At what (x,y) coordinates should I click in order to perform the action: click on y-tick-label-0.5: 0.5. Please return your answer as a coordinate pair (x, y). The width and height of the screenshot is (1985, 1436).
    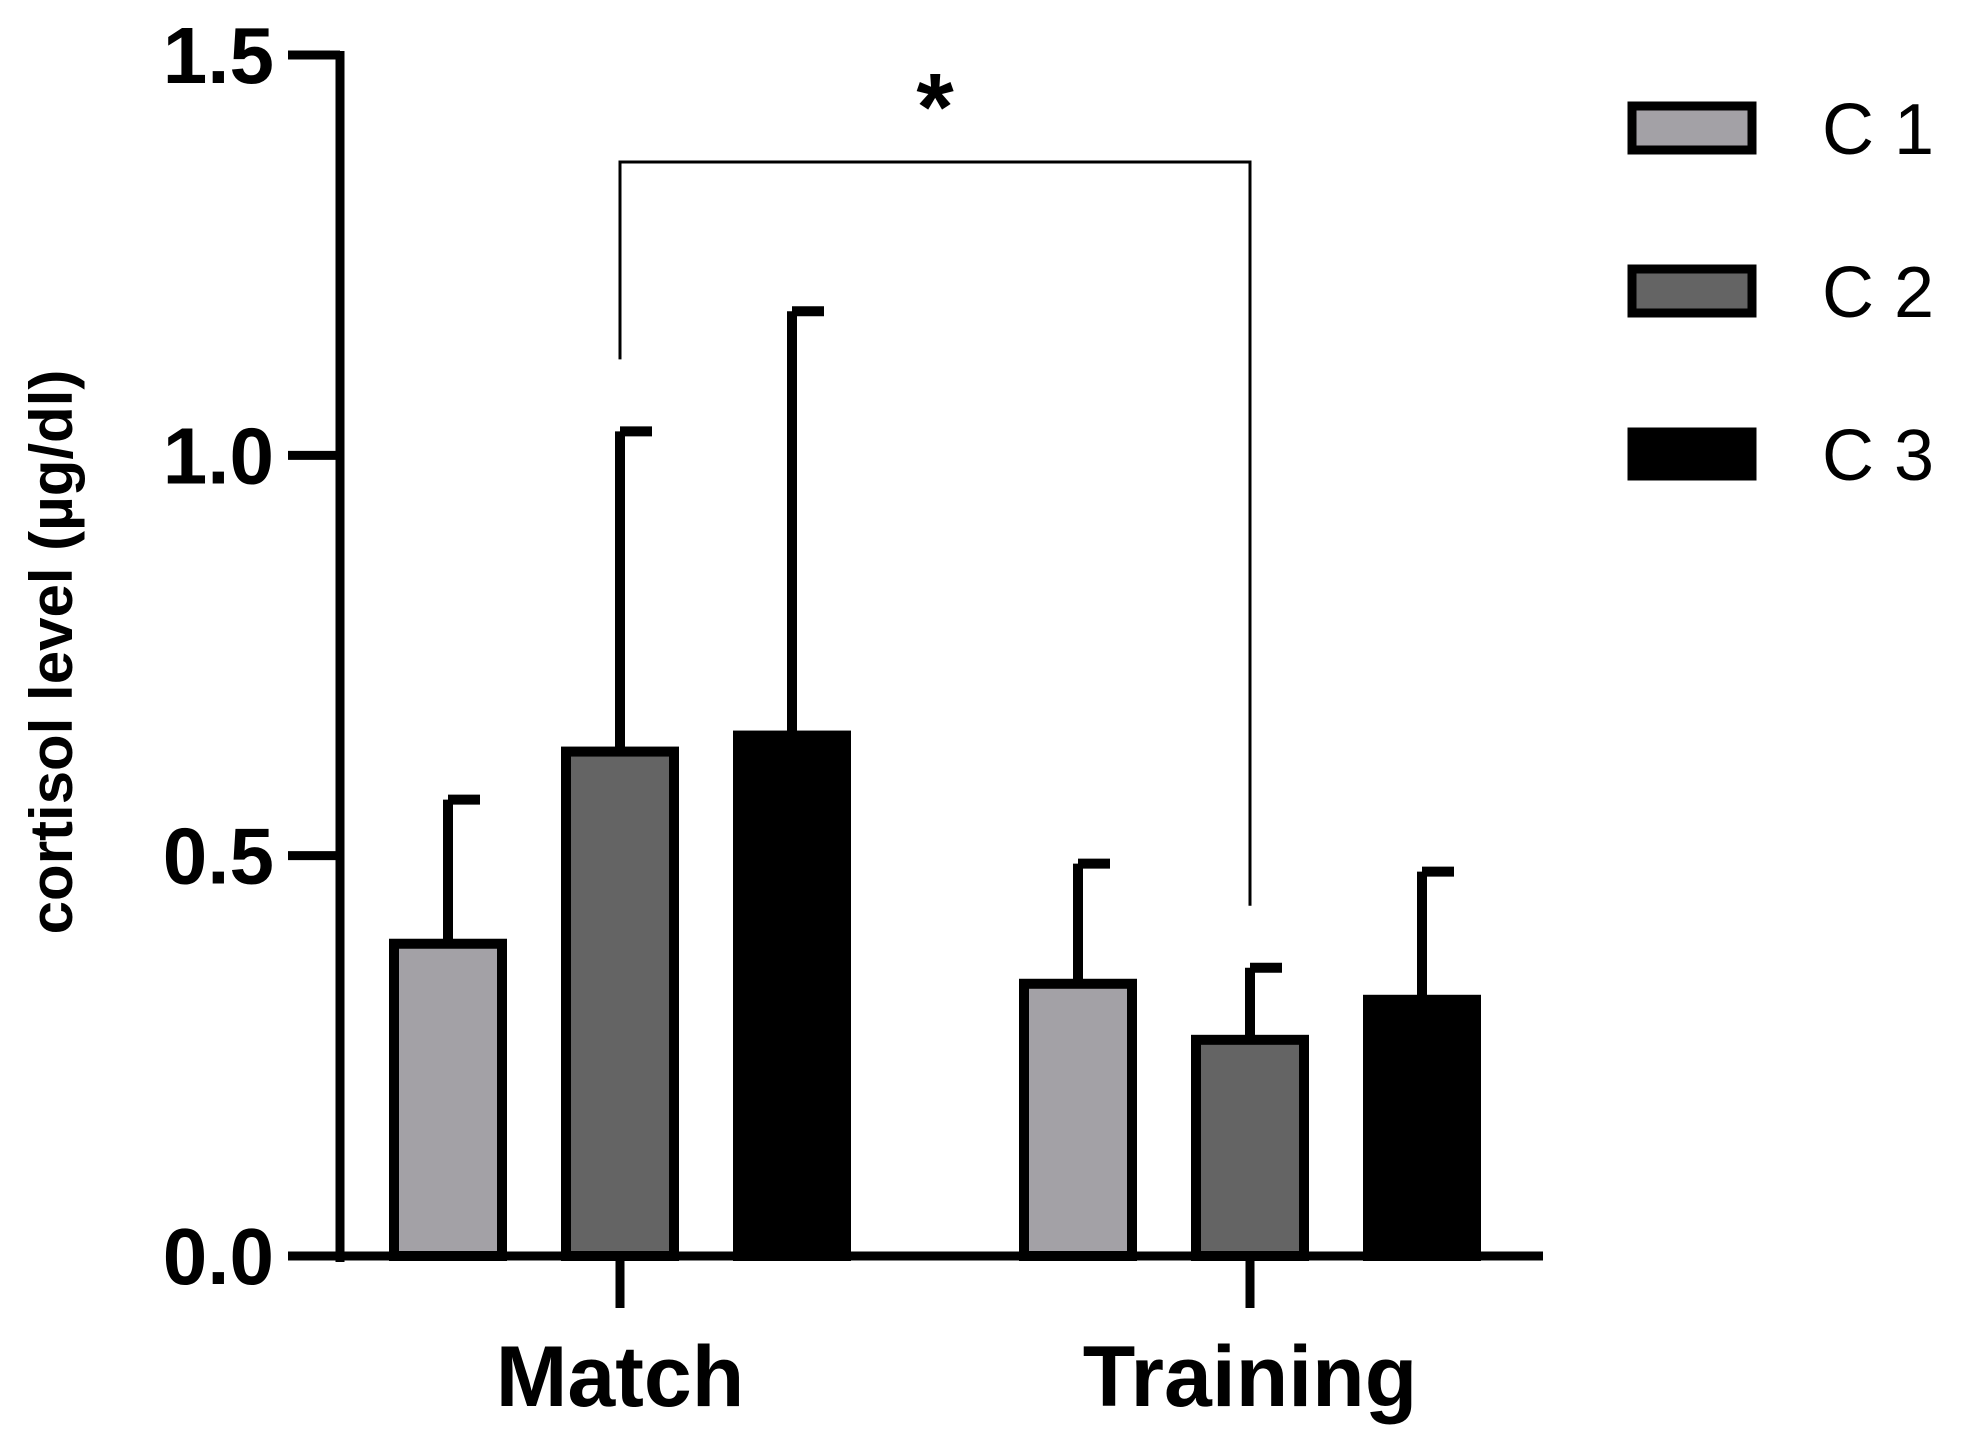
    Looking at the image, I should click on (218, 856).